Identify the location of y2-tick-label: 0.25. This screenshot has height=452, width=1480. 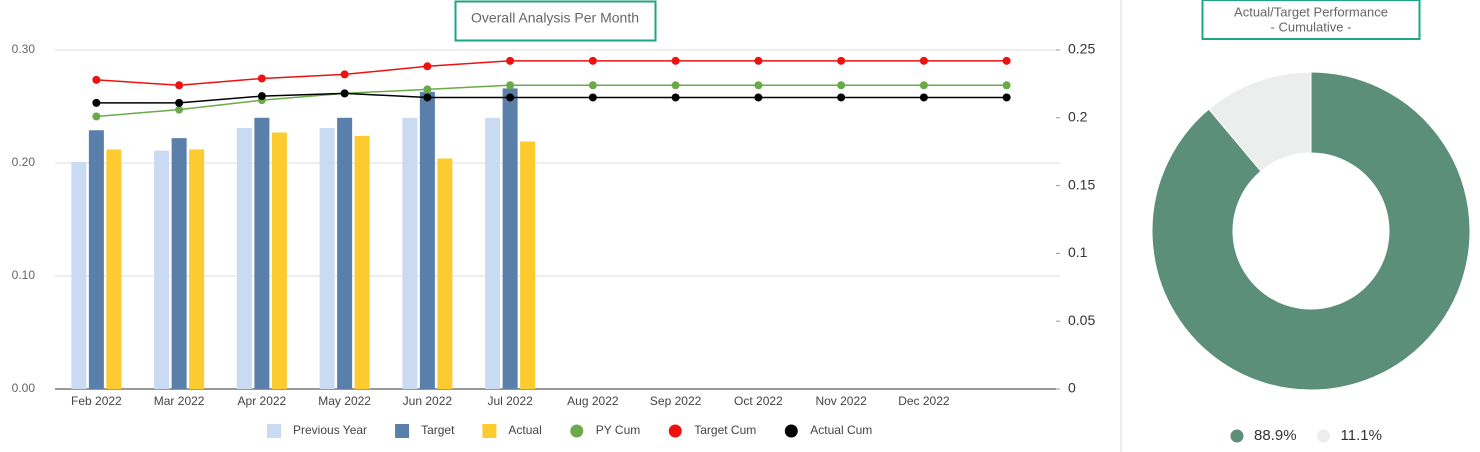
(1081, 49).